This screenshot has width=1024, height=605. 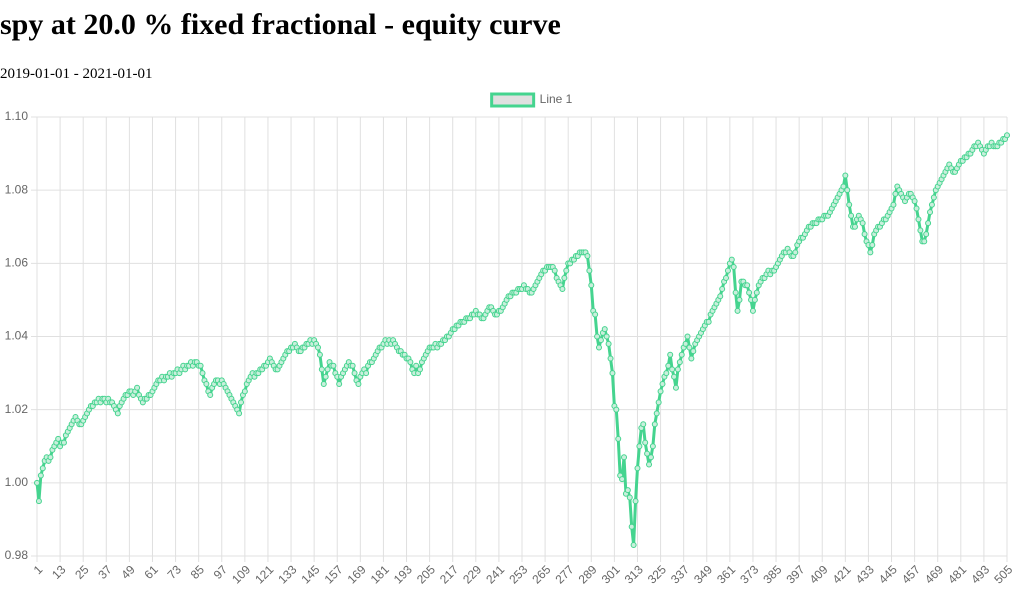 What do you see at coordinates (472, 574) in the screenshot?
I see `x-tick-label: 229` at bounding box center [472, 574].